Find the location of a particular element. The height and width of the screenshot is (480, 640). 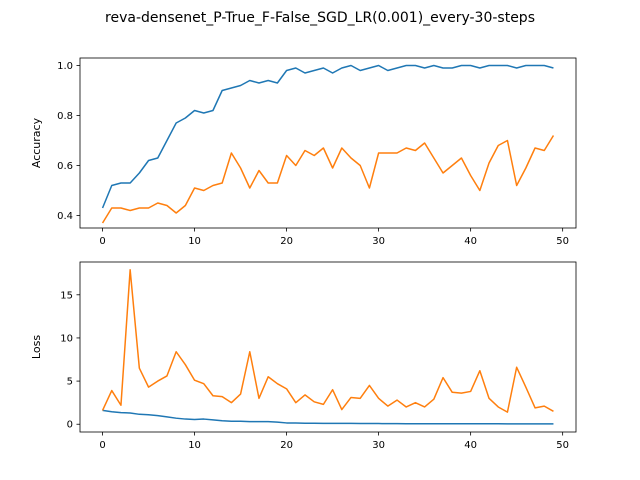

loss-x-tick-label: 30 is located at coordinates (378, 445).